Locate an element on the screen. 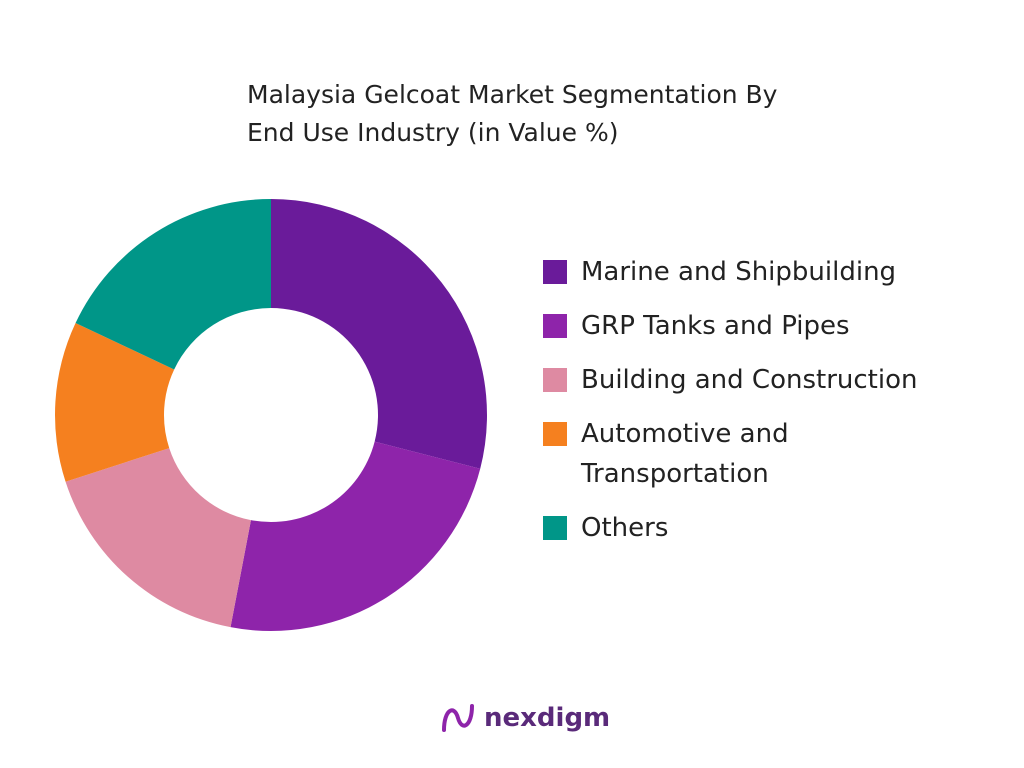 The height and width of the screenshot is (768, 1024). legend-label: Building and Construction is located at coordinates (749, 380).